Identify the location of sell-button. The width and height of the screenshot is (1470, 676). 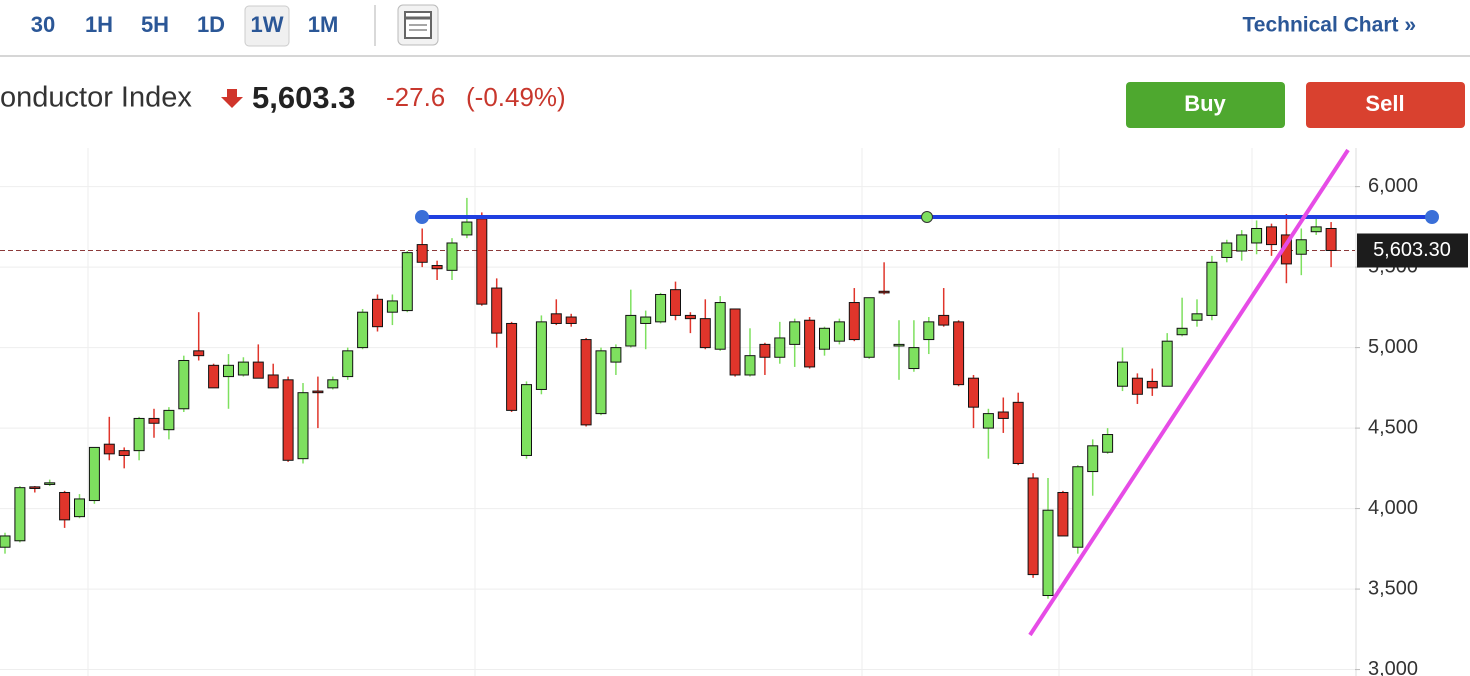
(1385, 105).